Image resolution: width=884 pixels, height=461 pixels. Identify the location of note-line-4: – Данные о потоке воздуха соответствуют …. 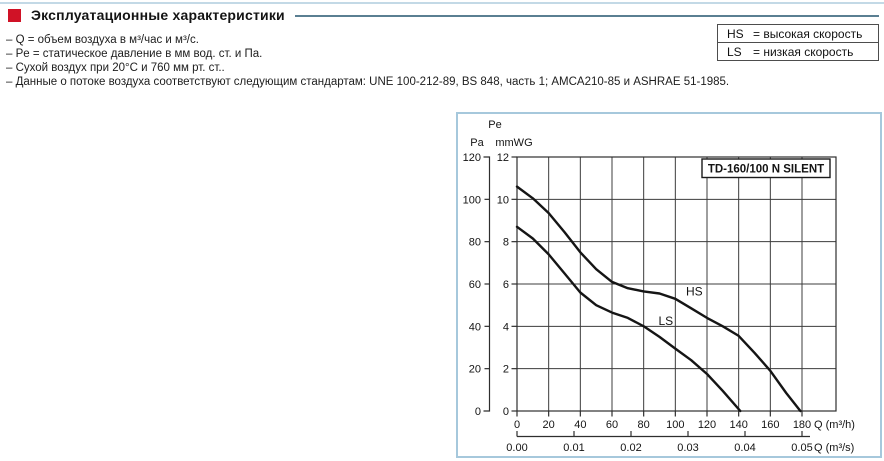
(368, 82).